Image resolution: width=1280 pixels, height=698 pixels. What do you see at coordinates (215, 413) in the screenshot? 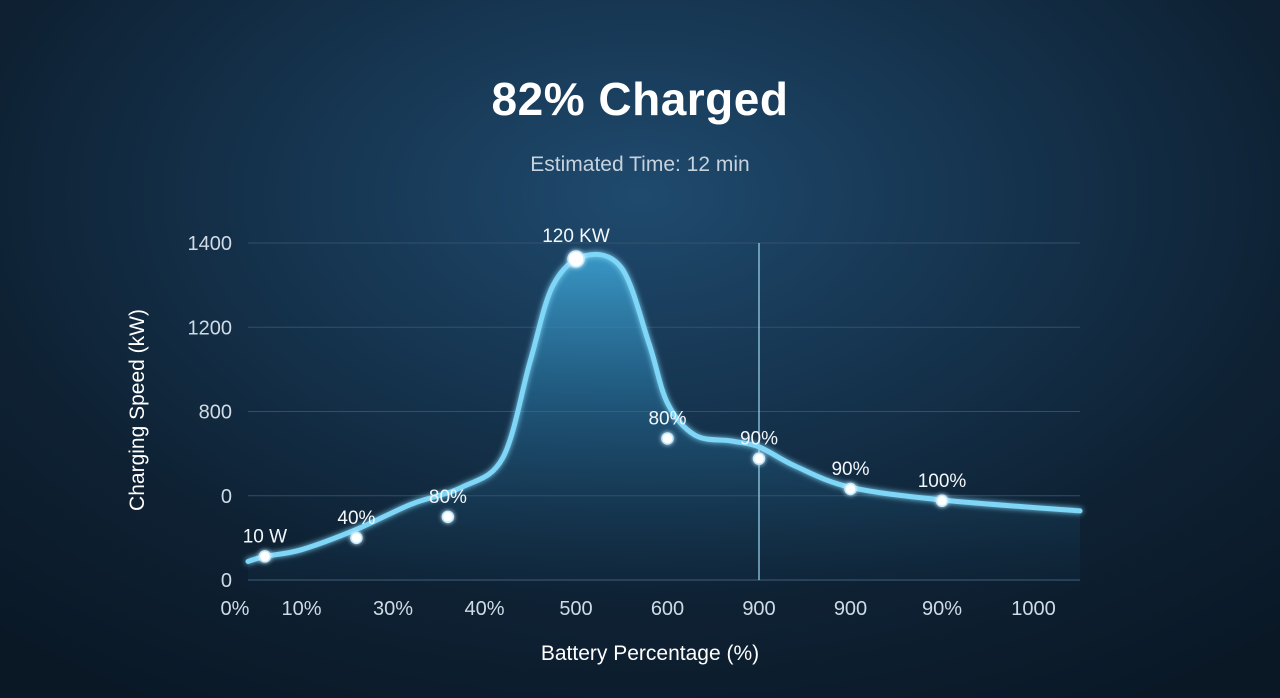
I see `y-tick-label: 800` at bounding box center [215, 413].